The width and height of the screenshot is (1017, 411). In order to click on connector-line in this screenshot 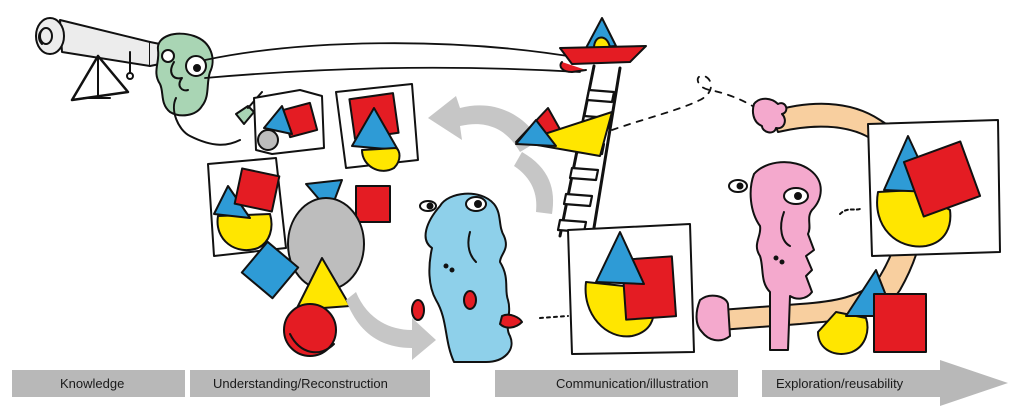, I will do `click(392, 51)`.